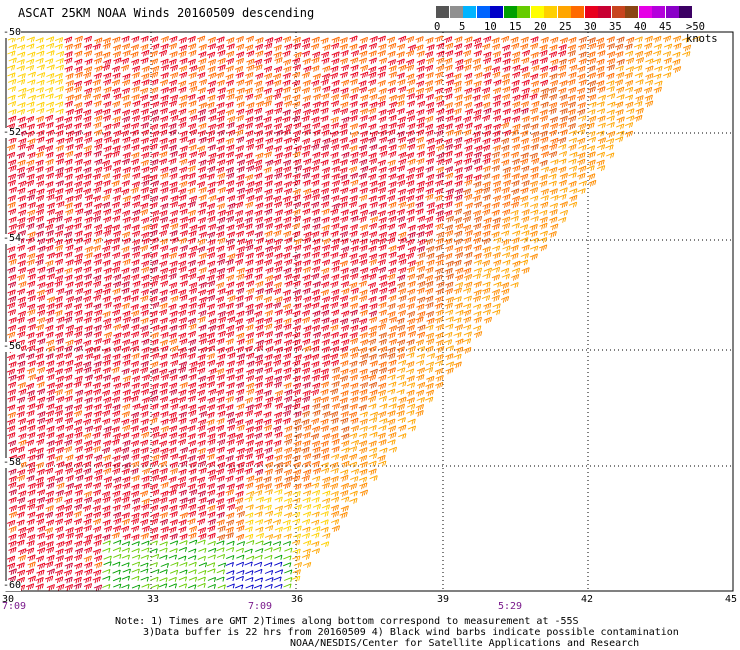  Describe the element at coordinates (12, 238) in the screenshot. I see `lat-label-54: -54` at that location.